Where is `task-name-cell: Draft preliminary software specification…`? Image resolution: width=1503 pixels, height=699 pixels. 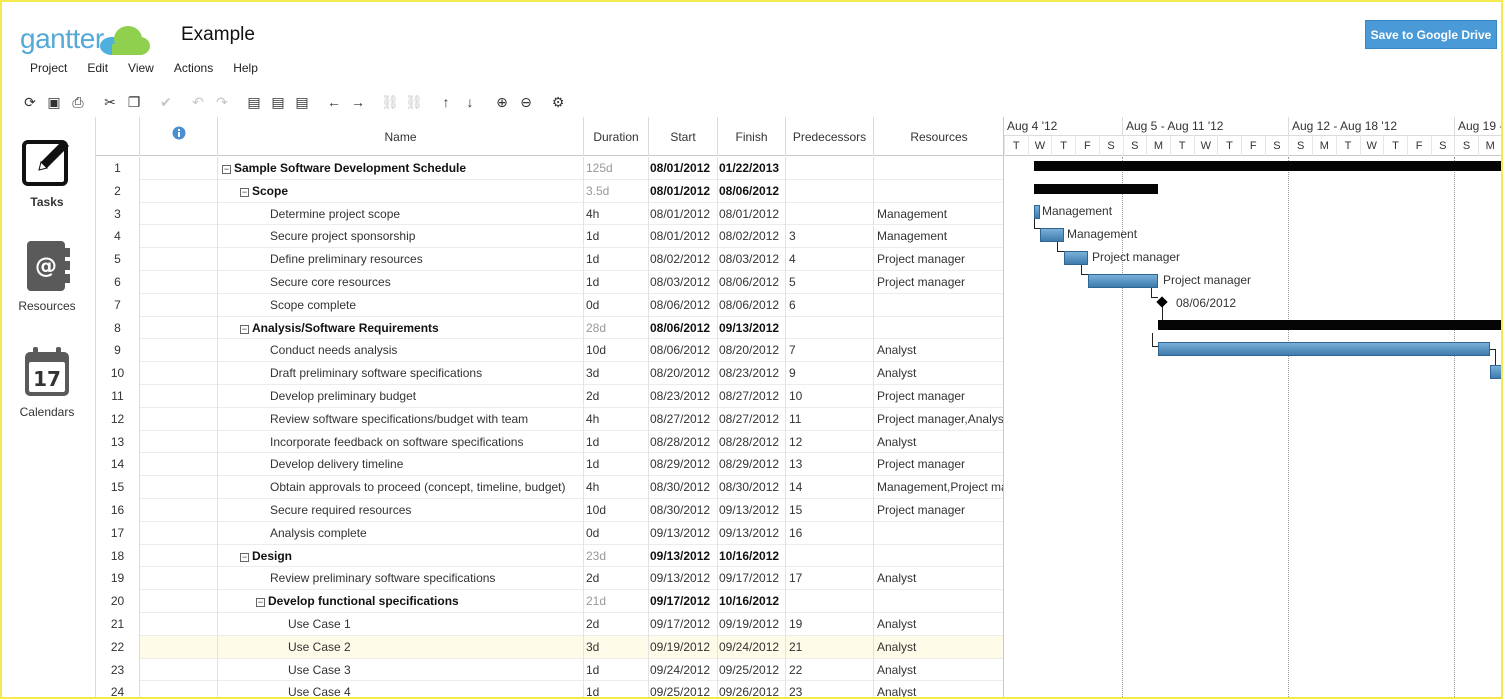 task-name-cell: Draft preliminary software specification… is located at coordinates (401, 373).